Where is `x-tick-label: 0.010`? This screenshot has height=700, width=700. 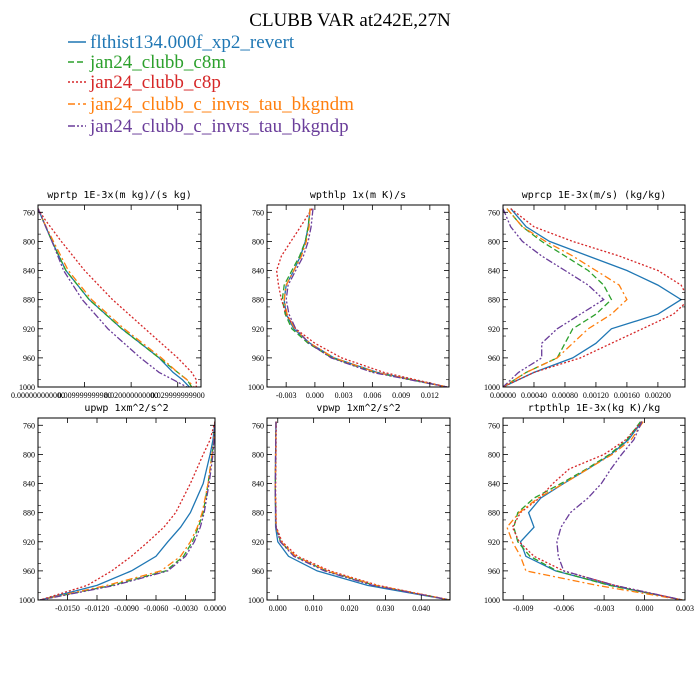
x-tick-label: 0.010 is located at coordinates (314, 608).